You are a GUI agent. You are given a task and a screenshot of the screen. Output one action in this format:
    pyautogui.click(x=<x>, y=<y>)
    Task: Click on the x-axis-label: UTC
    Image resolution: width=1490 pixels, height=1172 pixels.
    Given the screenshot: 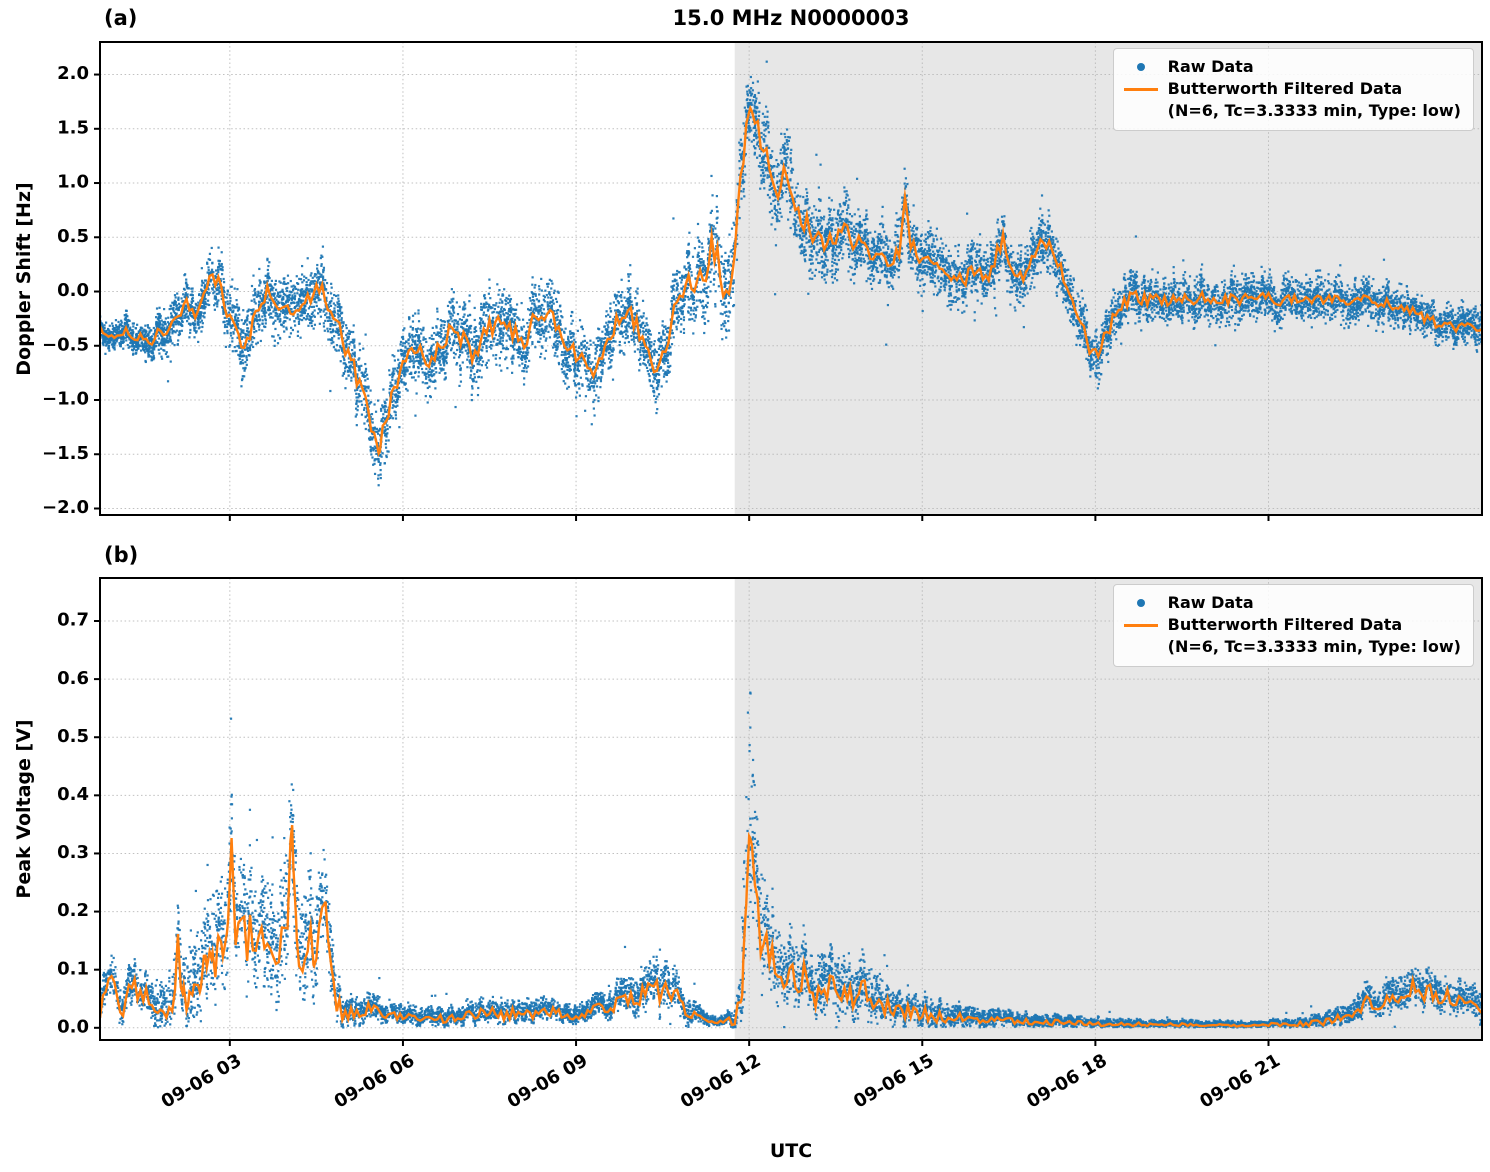 What is the action you would take?
    pyautogui.click(x=791, y=1151)
    